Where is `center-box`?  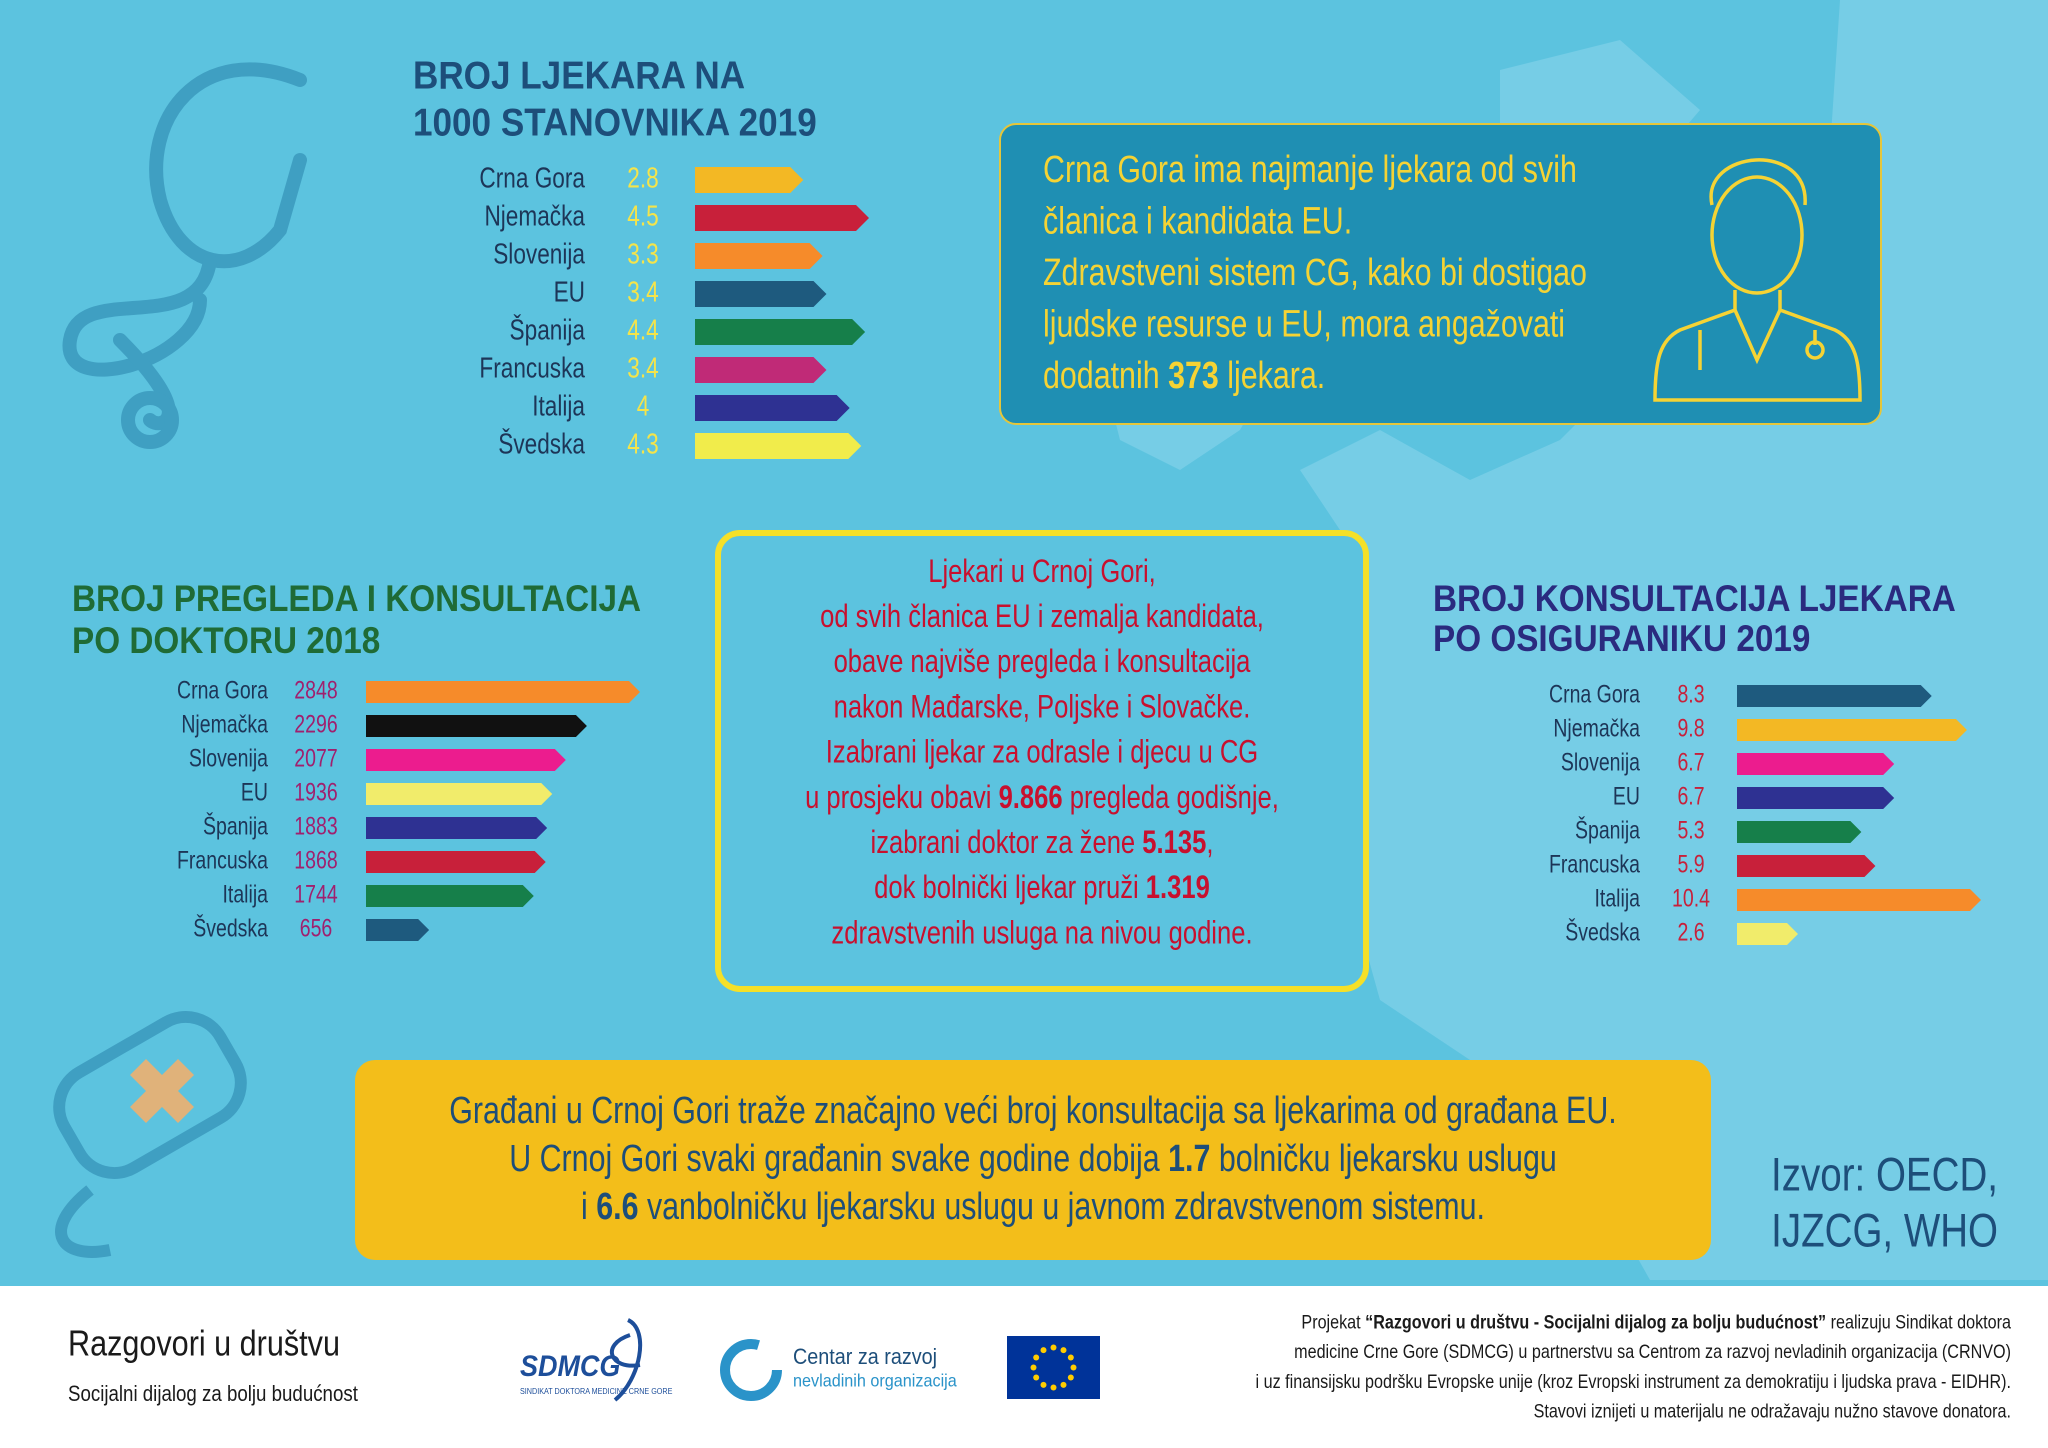 center-box is located at coordinates (1042, 761).